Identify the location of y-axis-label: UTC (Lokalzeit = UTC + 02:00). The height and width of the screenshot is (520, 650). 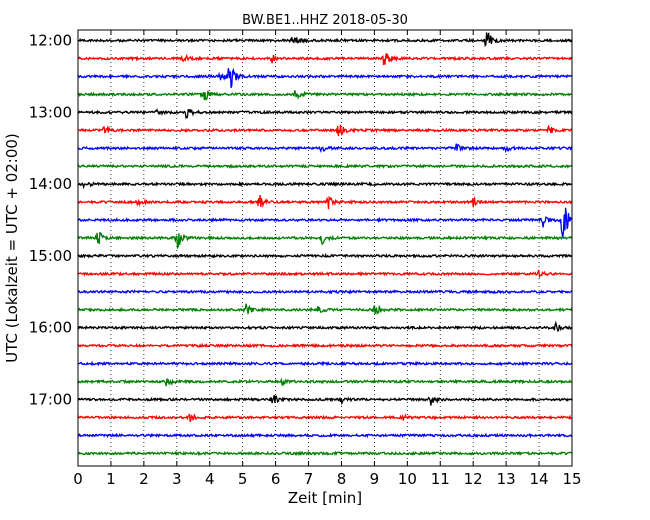
(12, 248).